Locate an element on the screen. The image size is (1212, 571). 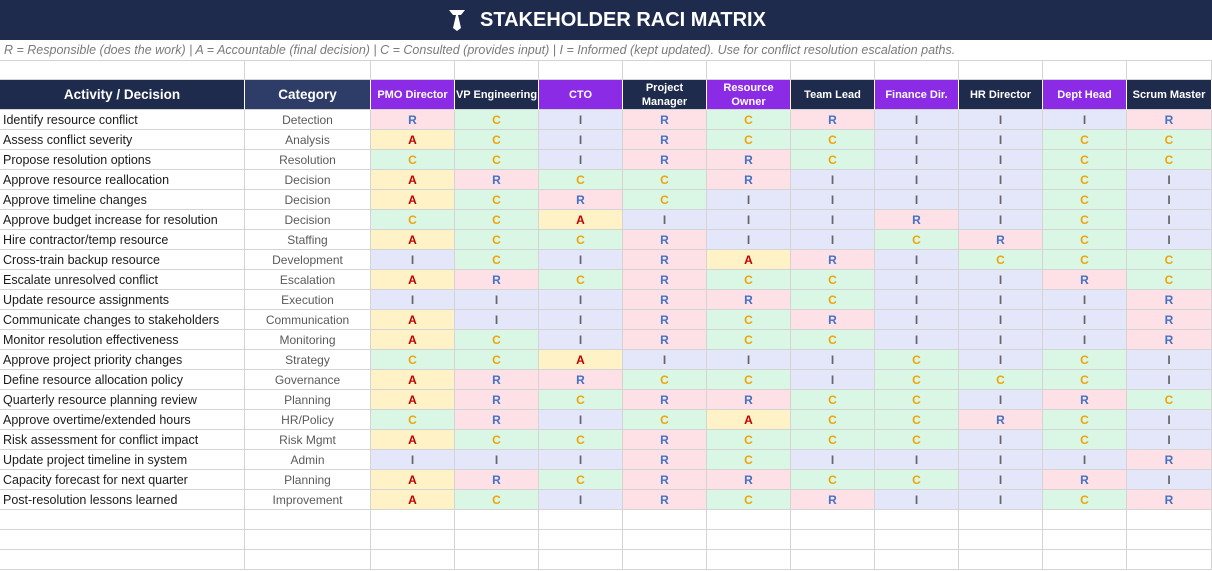
activity: Approve overtime/extended hours is located at coordinates (122, 420).